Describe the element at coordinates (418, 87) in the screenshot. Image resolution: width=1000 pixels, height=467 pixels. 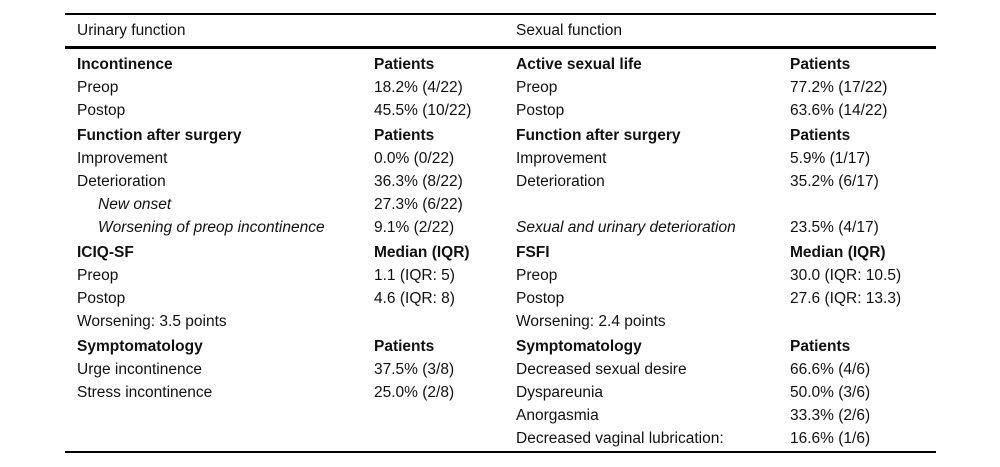
I see `cell-urinary-value: 18.2% (4/22)` at that location.